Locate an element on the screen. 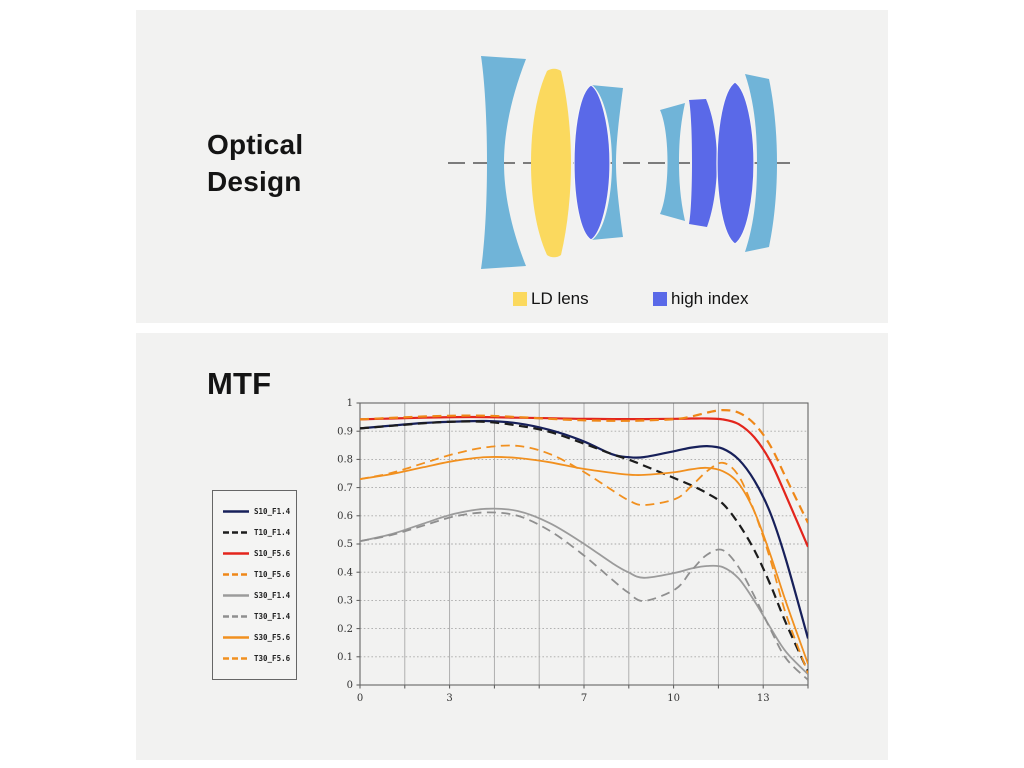 Image resolution: width=1024 pixels, height=768 pixels. mtf-title: MTF is located at coordinates (239, 383).